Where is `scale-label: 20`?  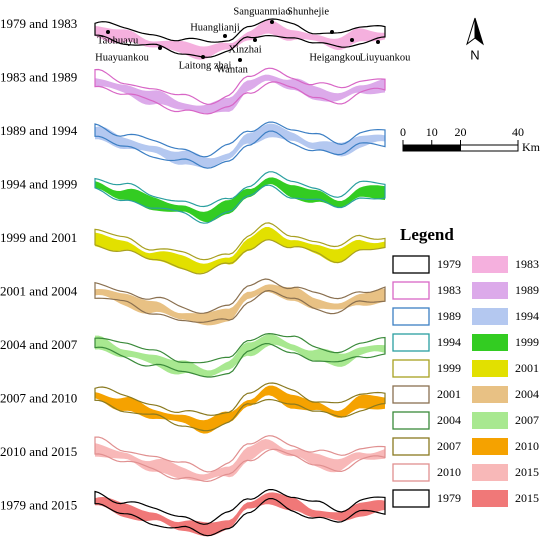
scale-label: 20 is located at coordinates (461, 132).